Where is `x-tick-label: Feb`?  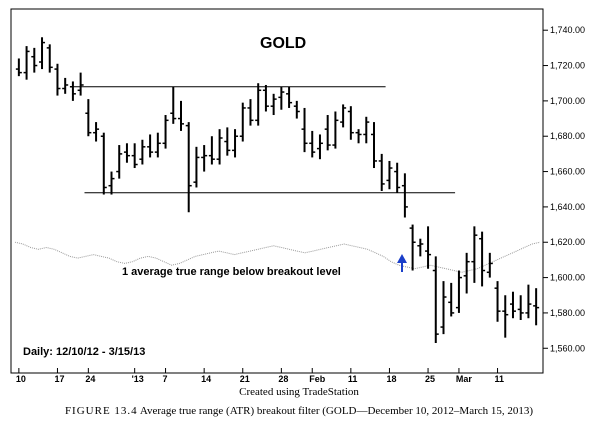
x-tick-label: Feb is located at coordinates (317, 379).